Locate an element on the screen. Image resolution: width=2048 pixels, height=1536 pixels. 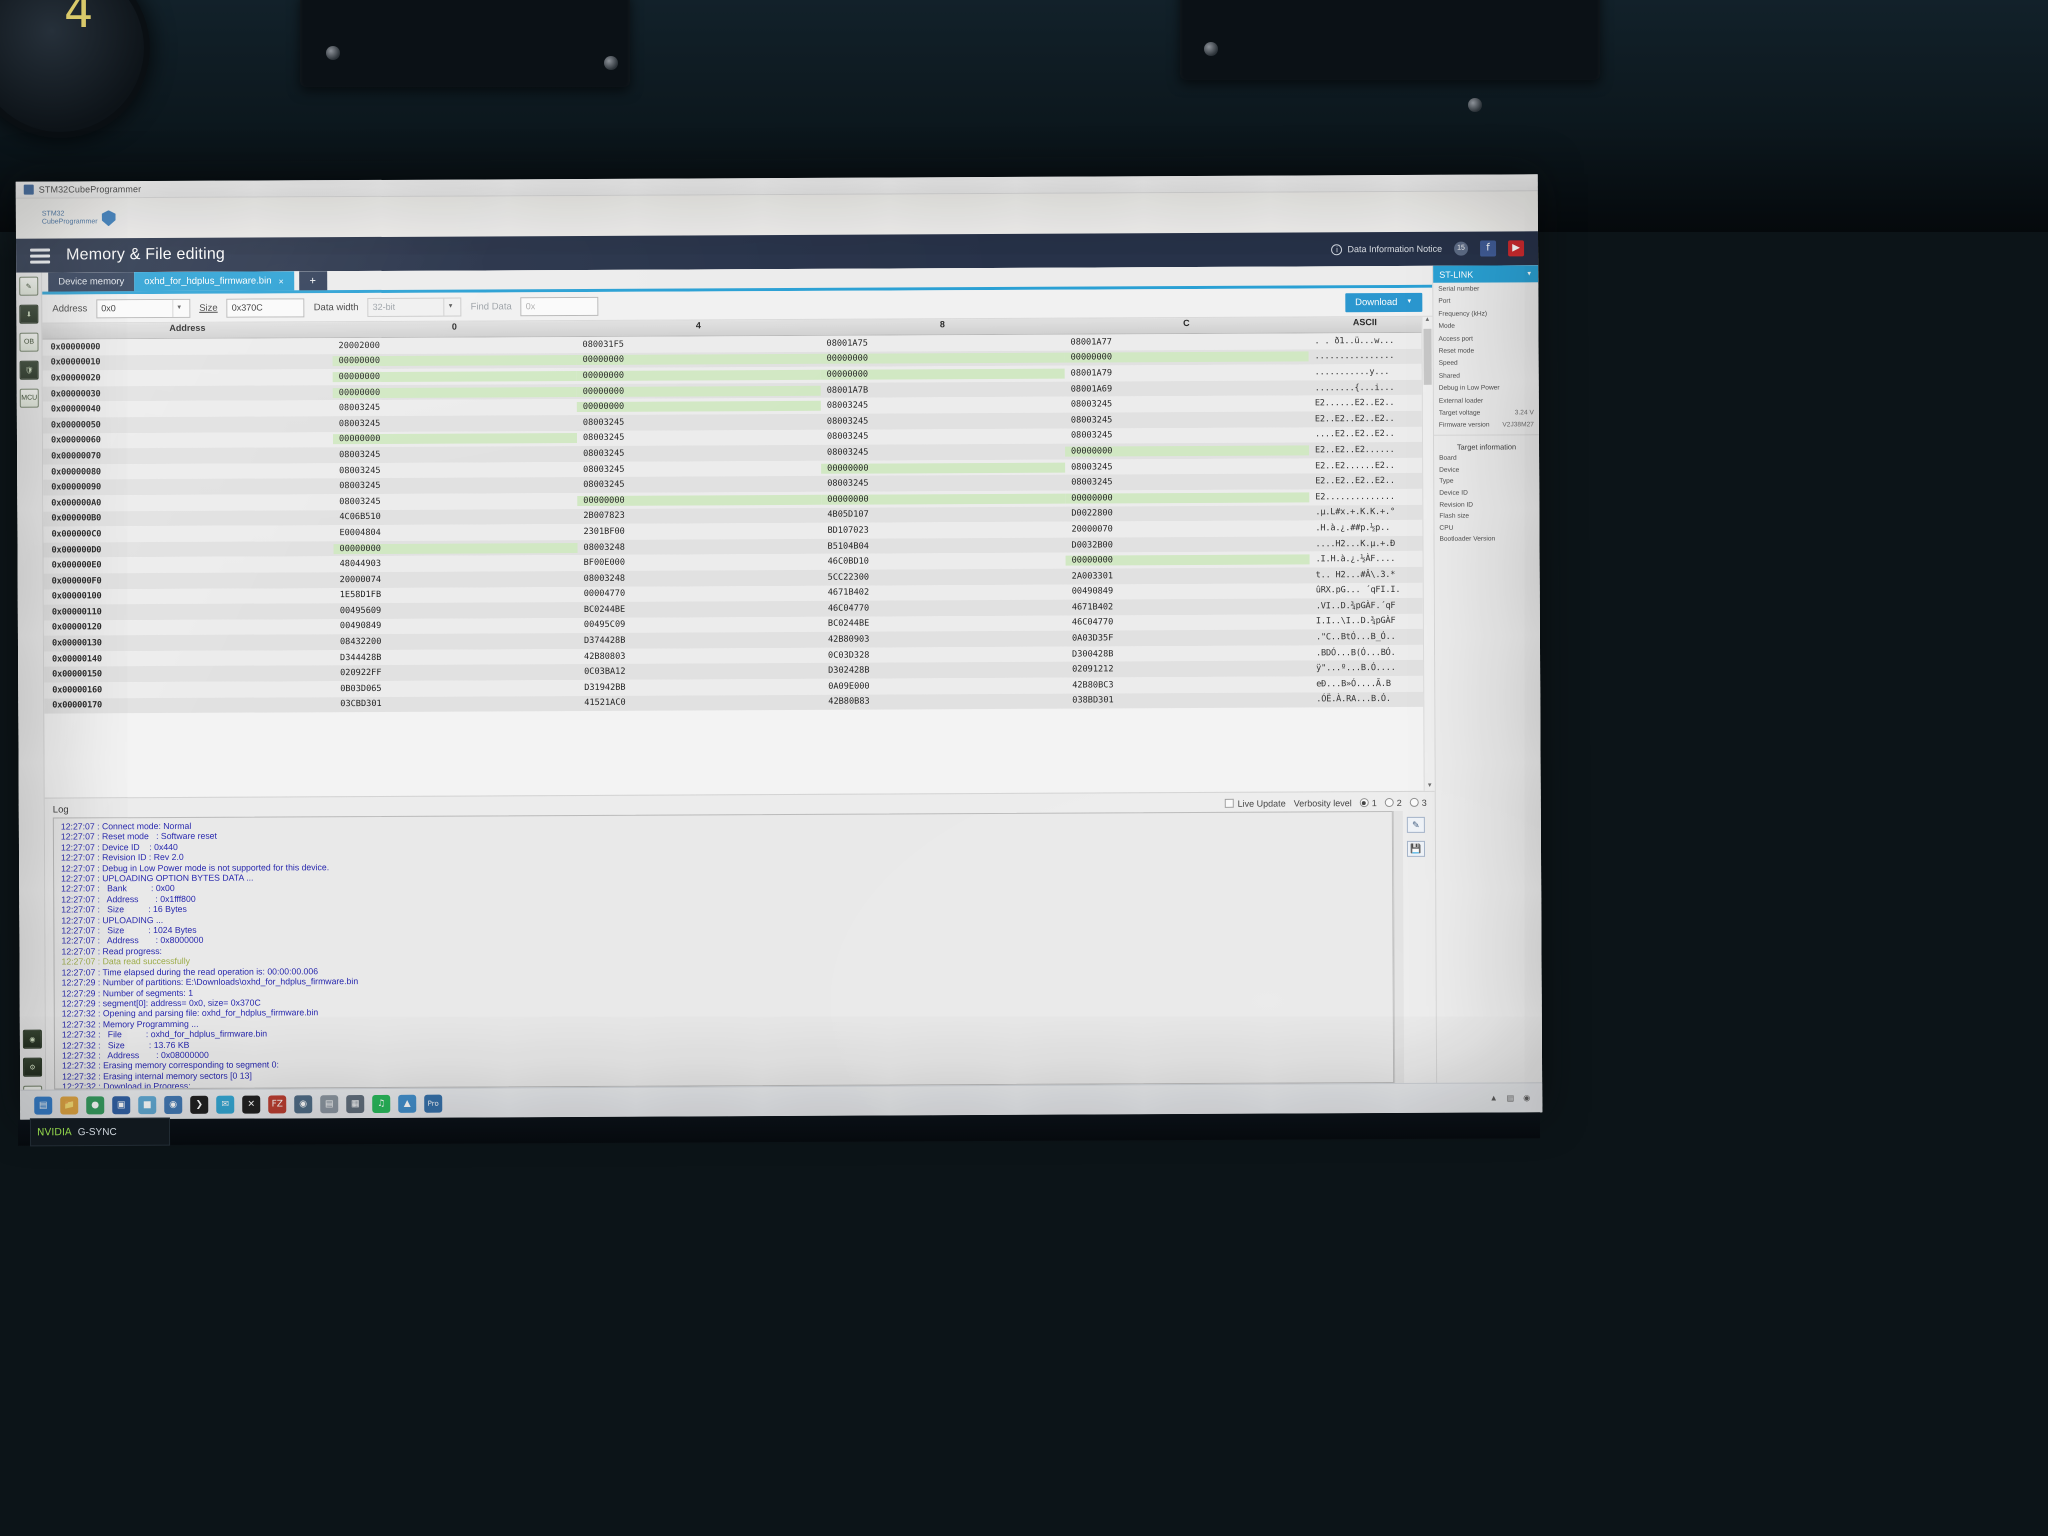
hex-cell: BF00E000 is located at coordinates (604, 563).